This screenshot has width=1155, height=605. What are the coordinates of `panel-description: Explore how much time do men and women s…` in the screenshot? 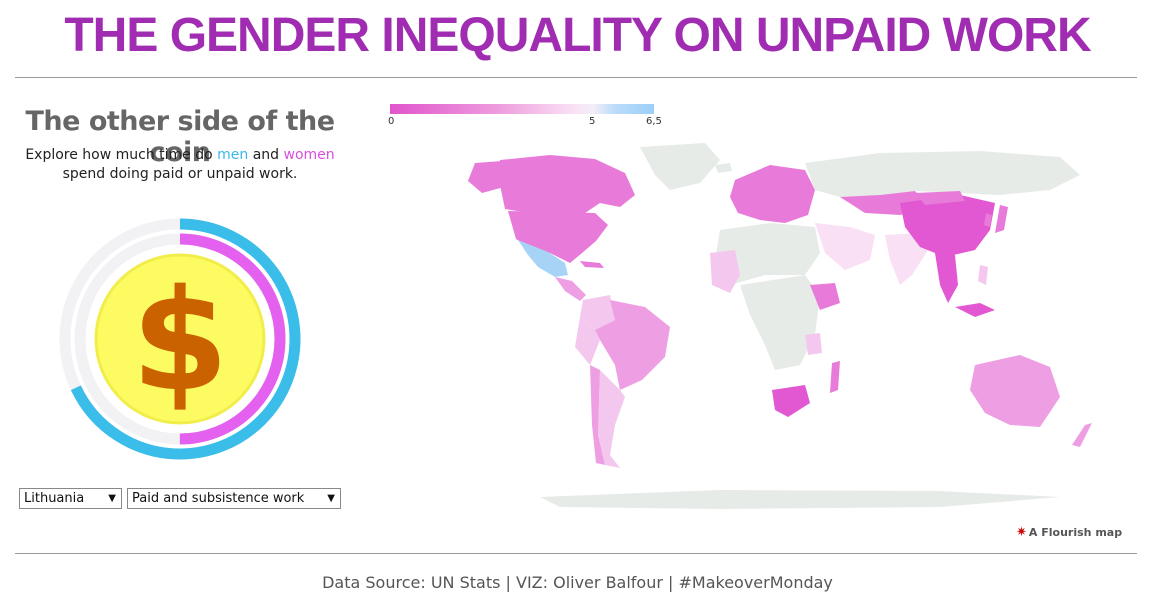 It's located at (180, 165).